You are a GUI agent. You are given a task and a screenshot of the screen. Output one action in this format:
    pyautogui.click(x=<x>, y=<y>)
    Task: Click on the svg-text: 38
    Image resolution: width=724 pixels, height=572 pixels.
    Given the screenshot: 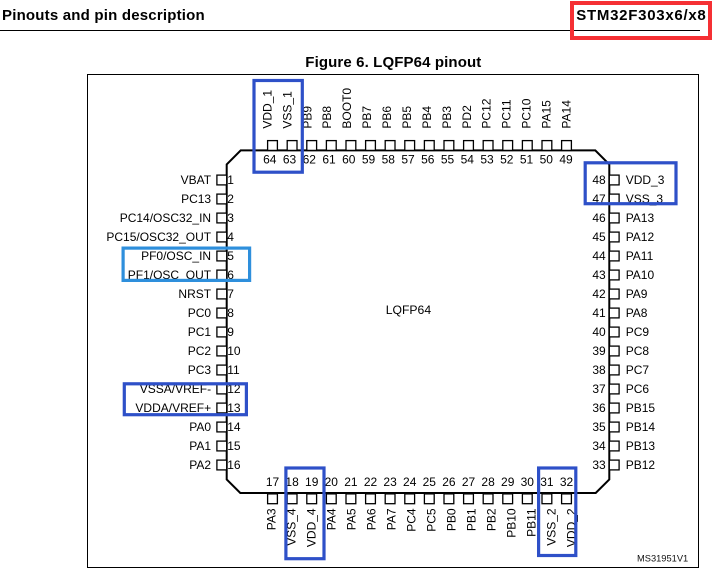 What is the action you would take?
    pyautogui.click(x=599, y=370)
    